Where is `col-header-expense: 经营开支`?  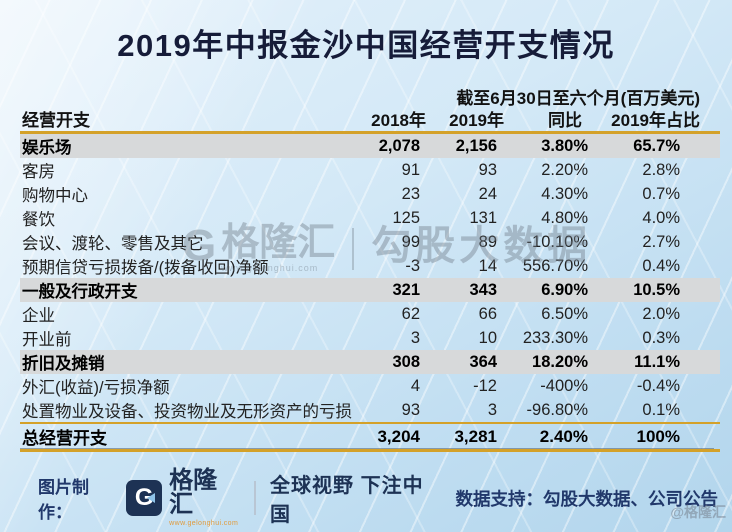
col-header-expense: 经营开支 is located at coordinates (190, 120).